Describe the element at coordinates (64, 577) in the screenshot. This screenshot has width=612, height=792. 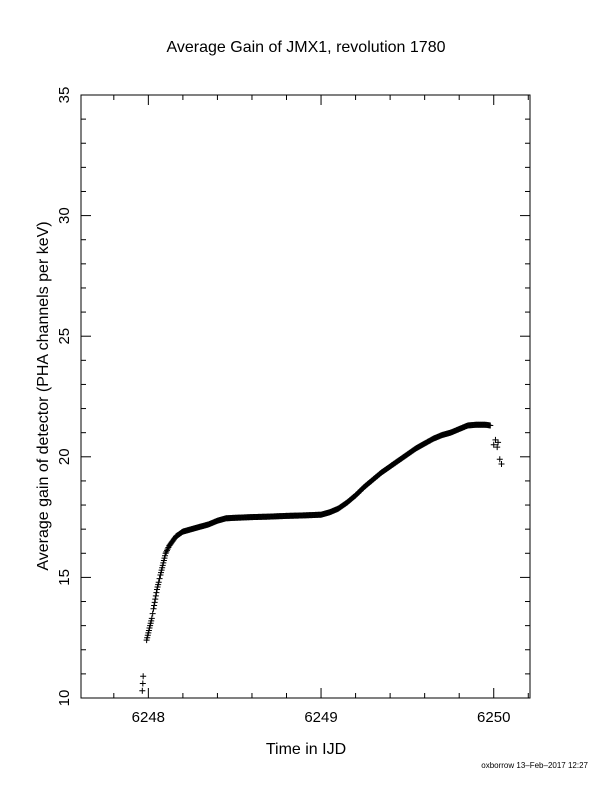
I see `y-tick-label: 15` at that location.